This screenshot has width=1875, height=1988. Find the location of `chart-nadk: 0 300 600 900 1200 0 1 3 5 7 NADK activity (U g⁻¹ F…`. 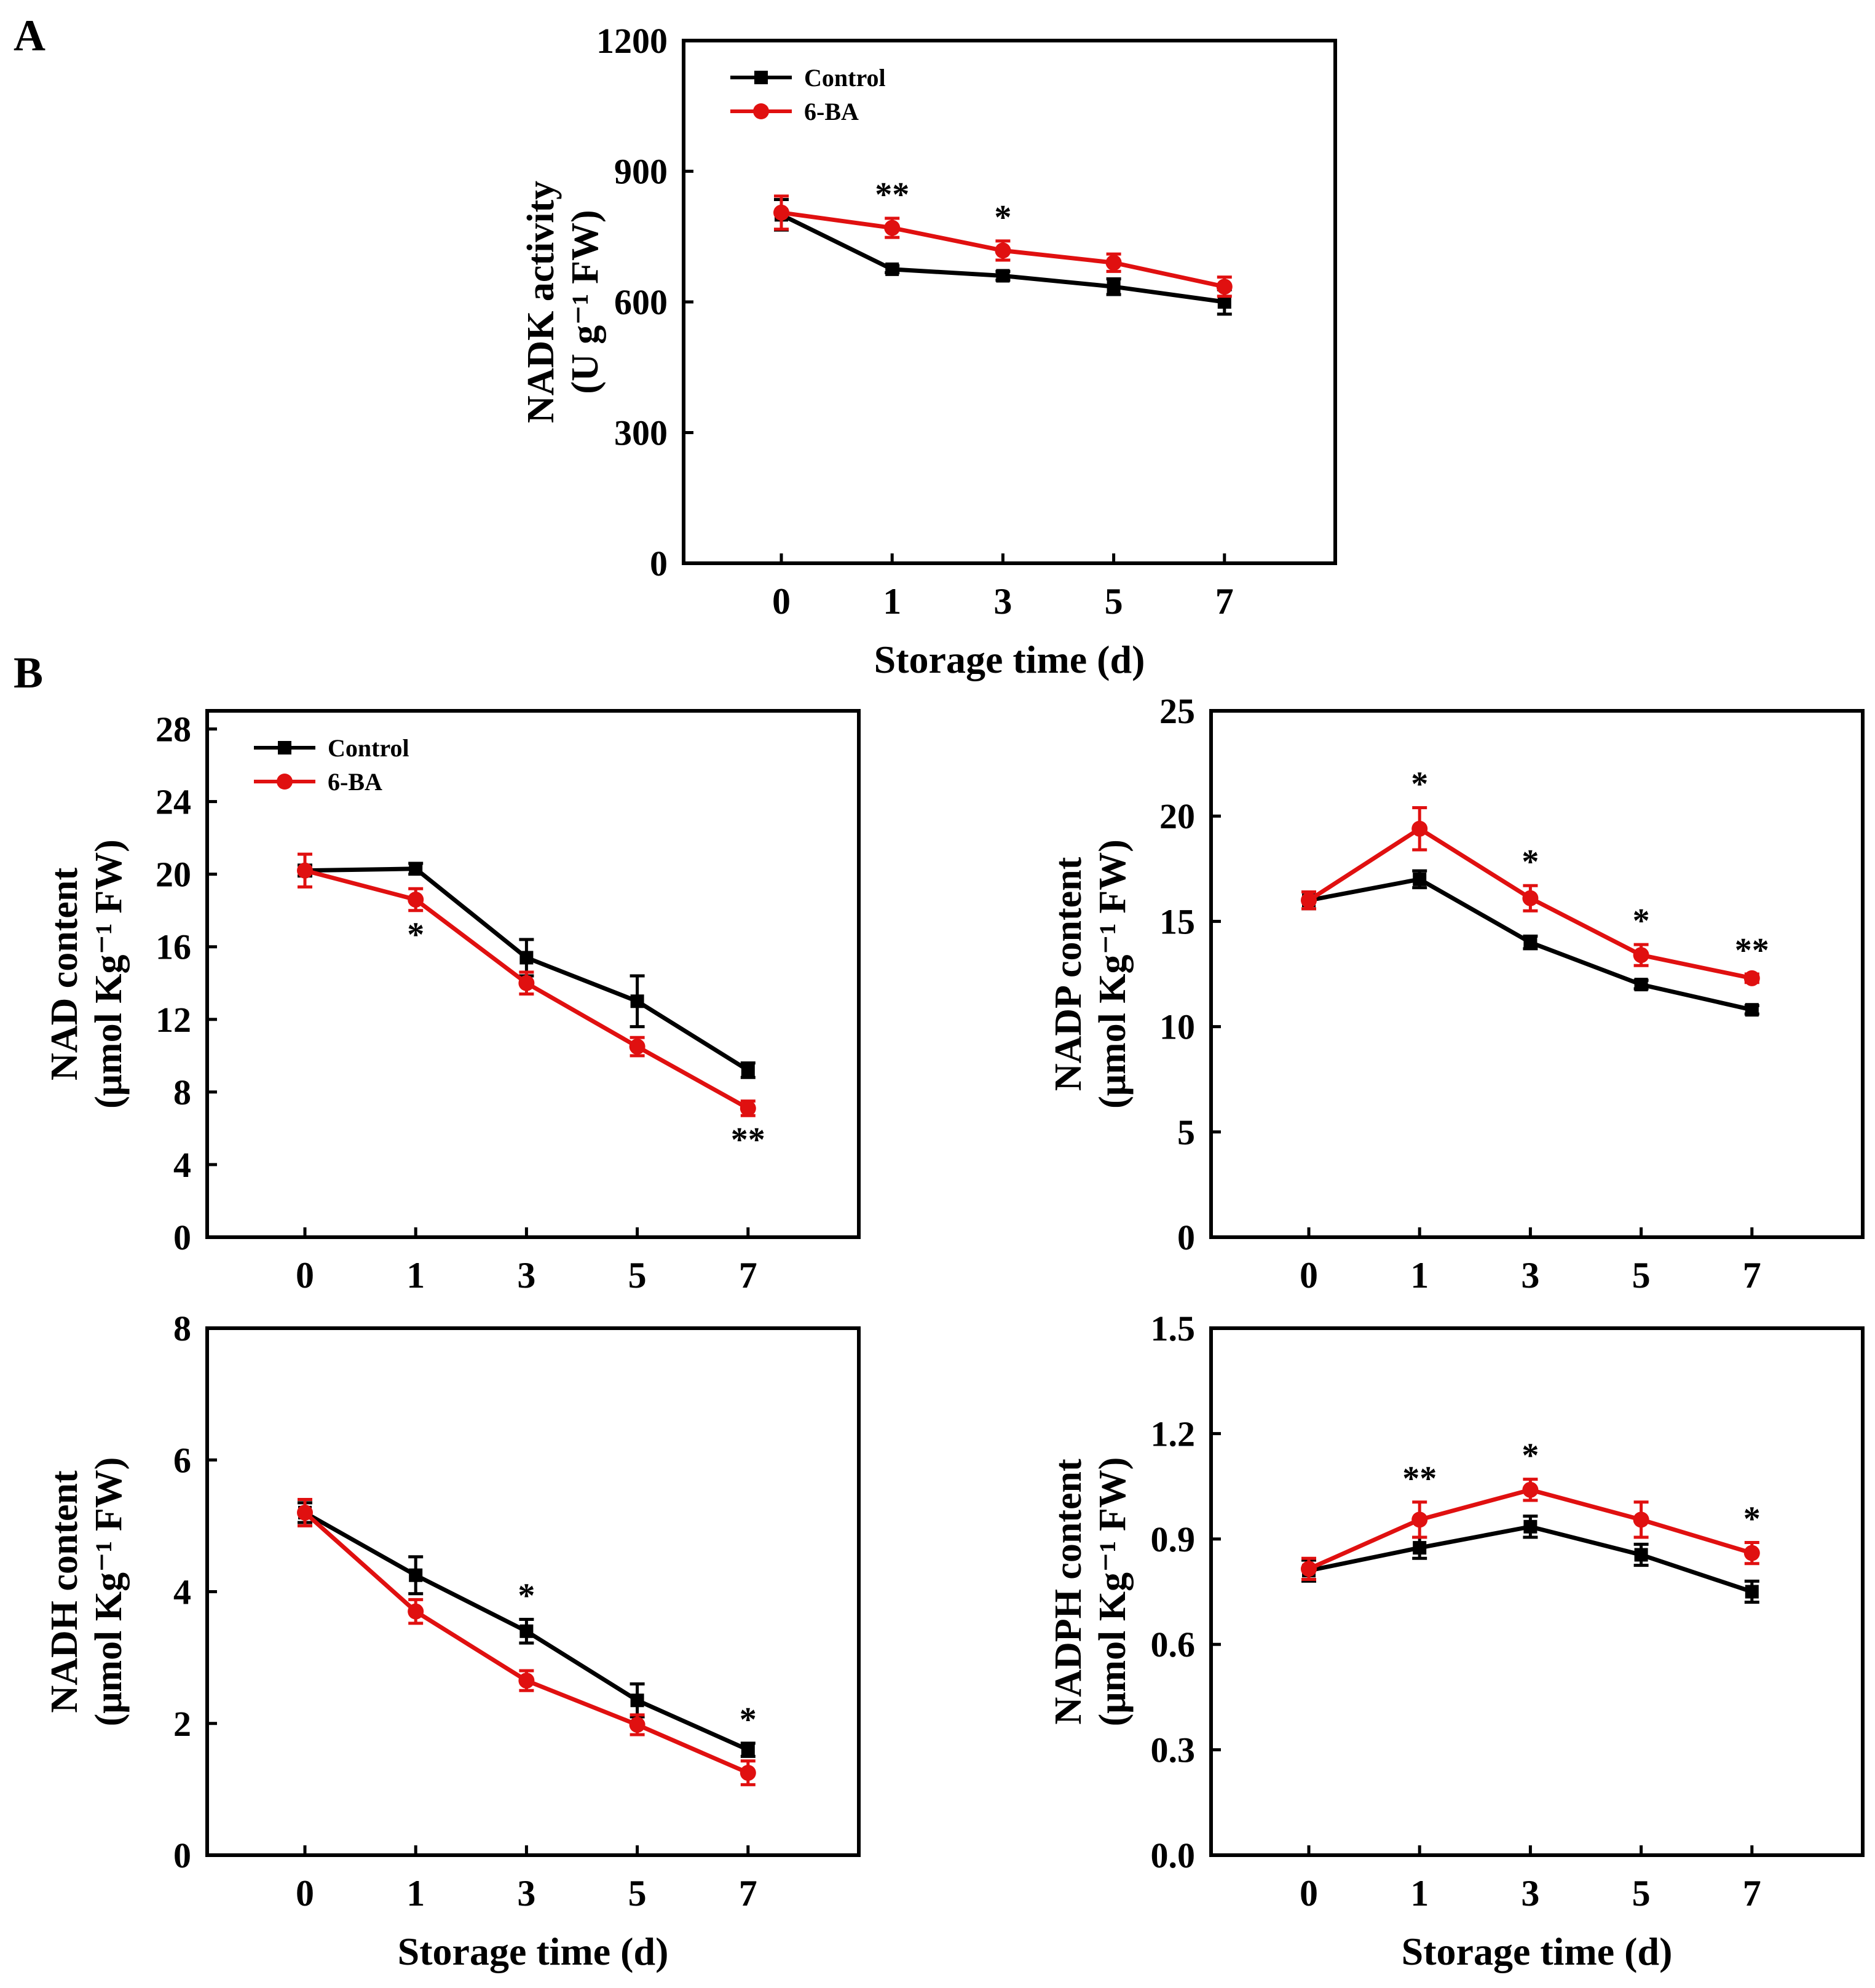

chart-nadk: 0 300 600 900 1200 0 1 3 5 7 NADK activity (U g⁻¹ F… is located at coordinates (929, 351).